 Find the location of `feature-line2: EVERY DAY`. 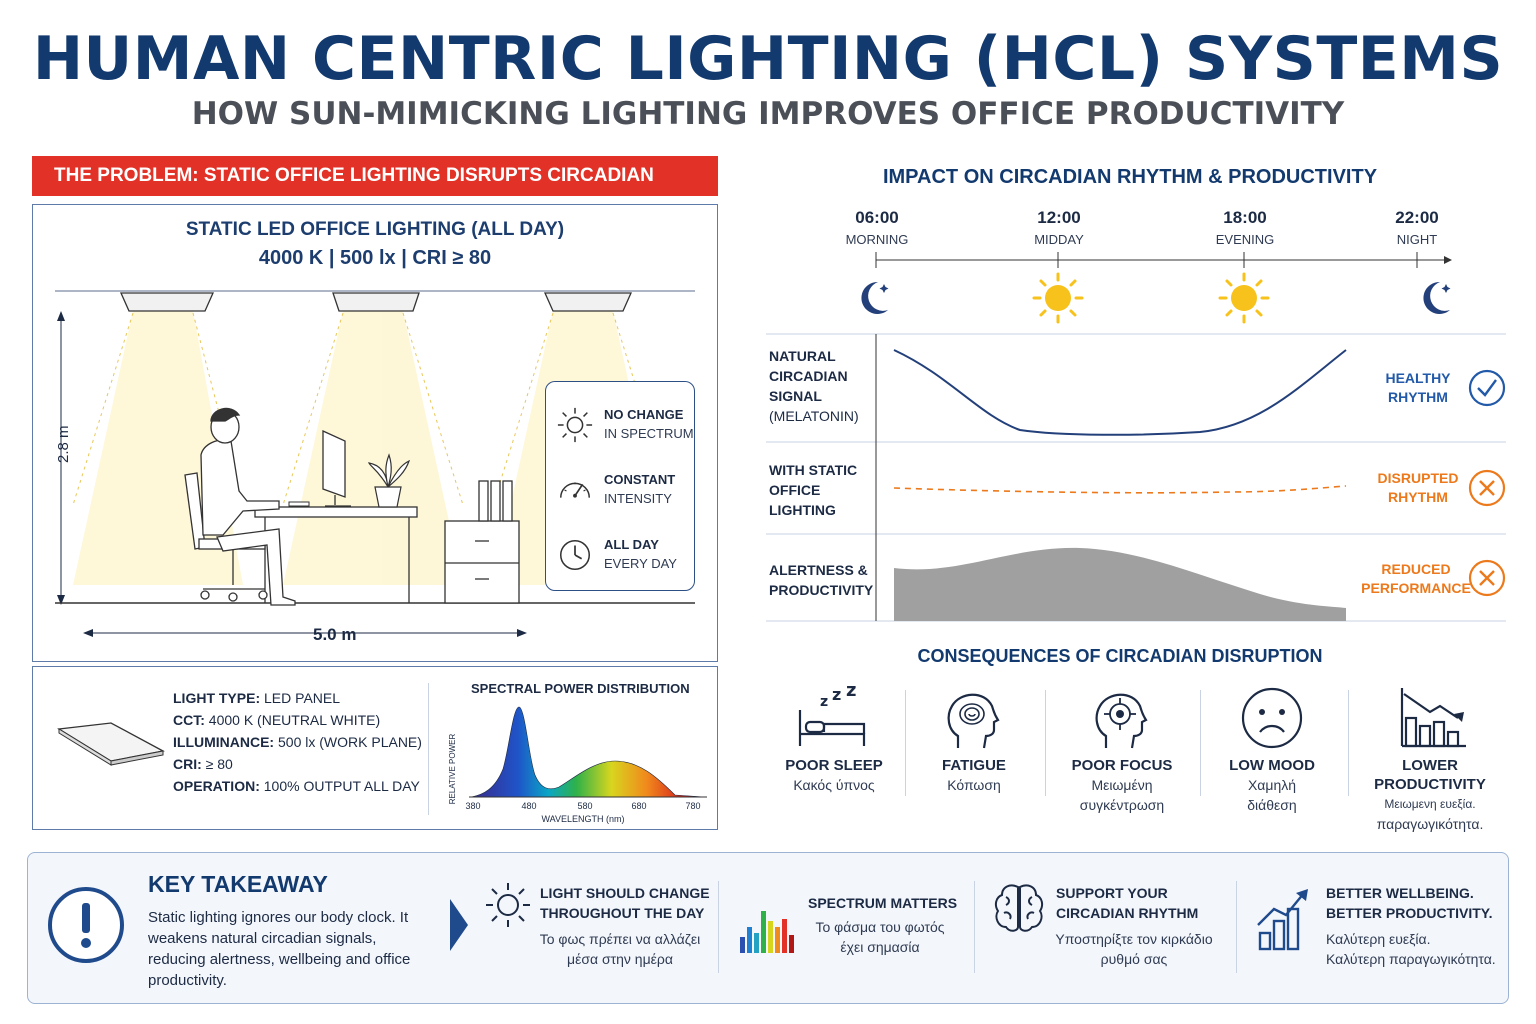

feature-line2: EVERY DAY is located at coordinates (640, 563).